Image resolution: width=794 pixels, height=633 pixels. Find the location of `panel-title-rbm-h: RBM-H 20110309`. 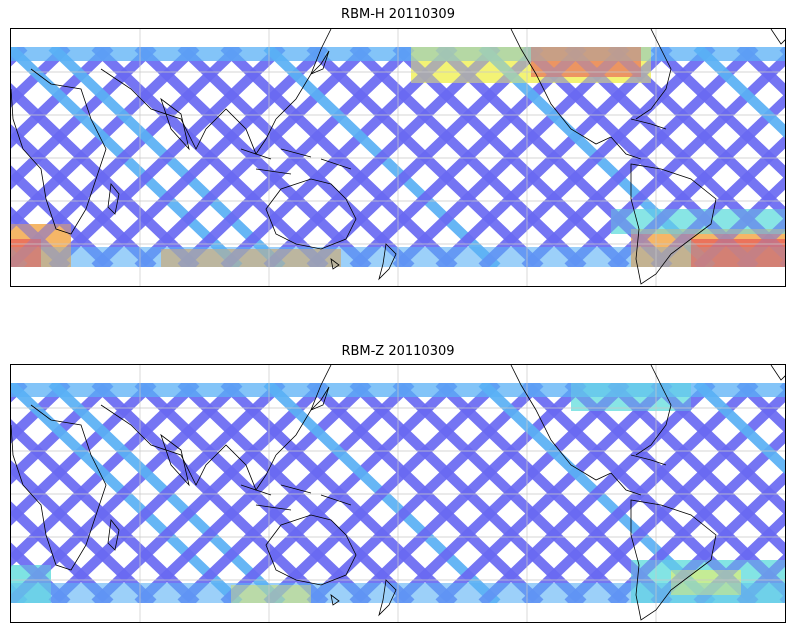

panel-title-rbm-h: RBM-H 20110309 is located at coordinates (398, 14).